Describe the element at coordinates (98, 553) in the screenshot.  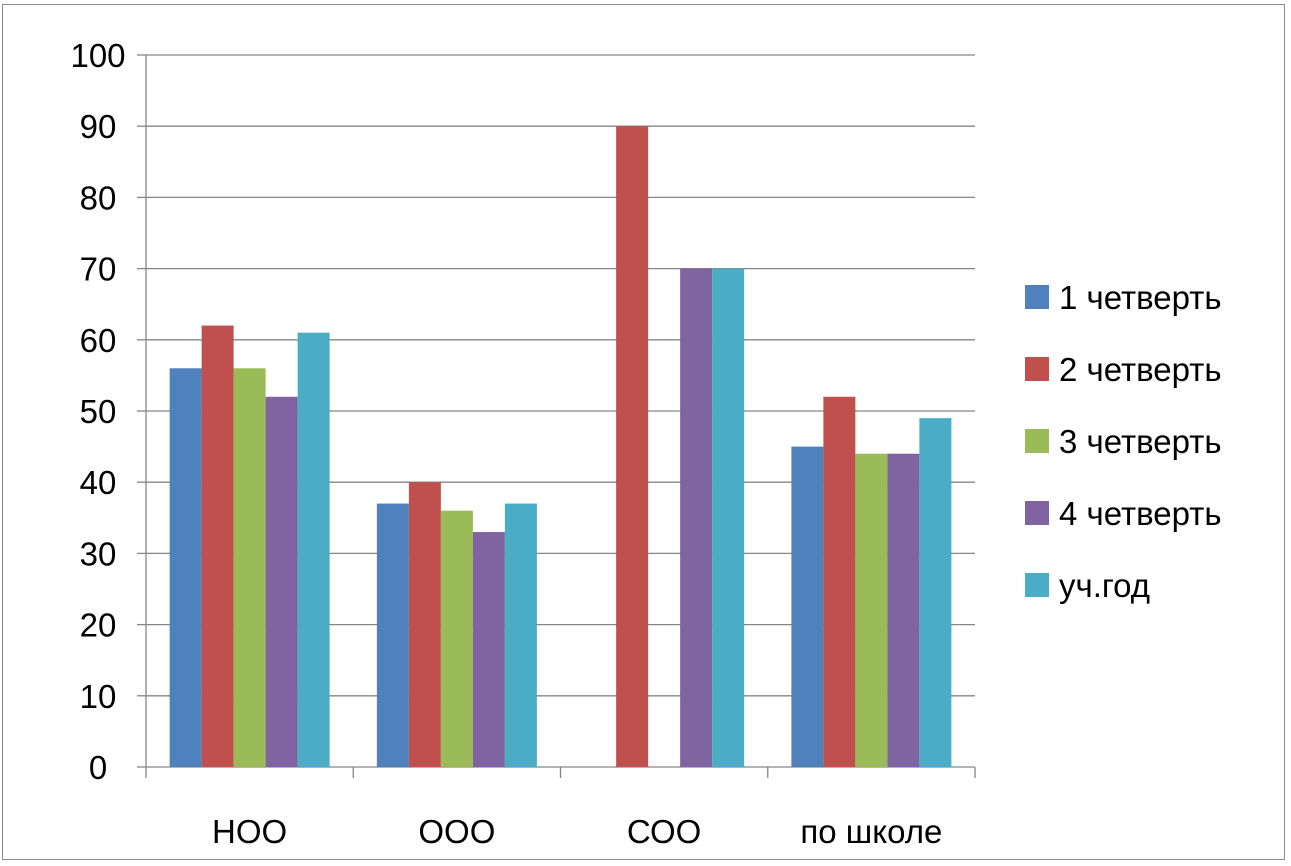
I see `y-tick-label: 30` at that location.